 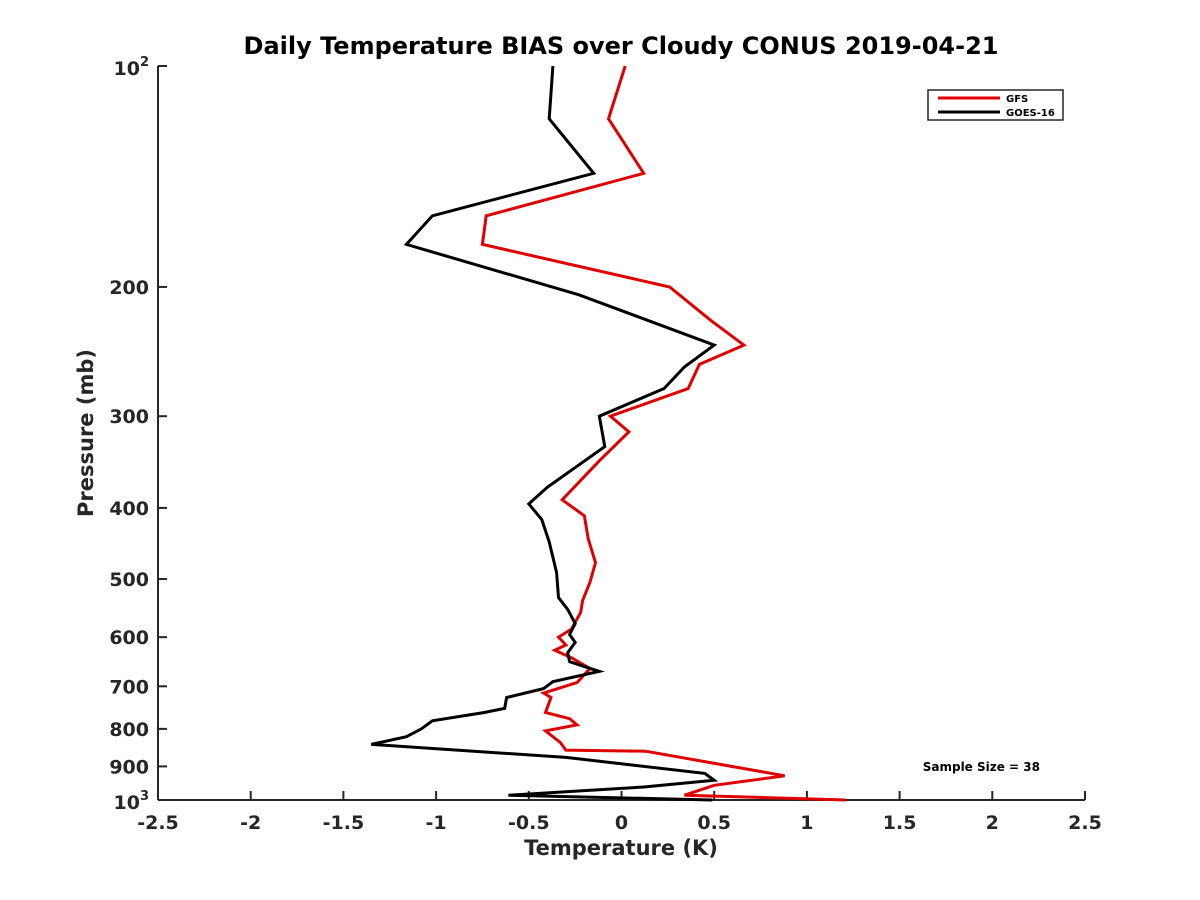 I want to click on y-tick-label: 200, so click(x=129, y=288).